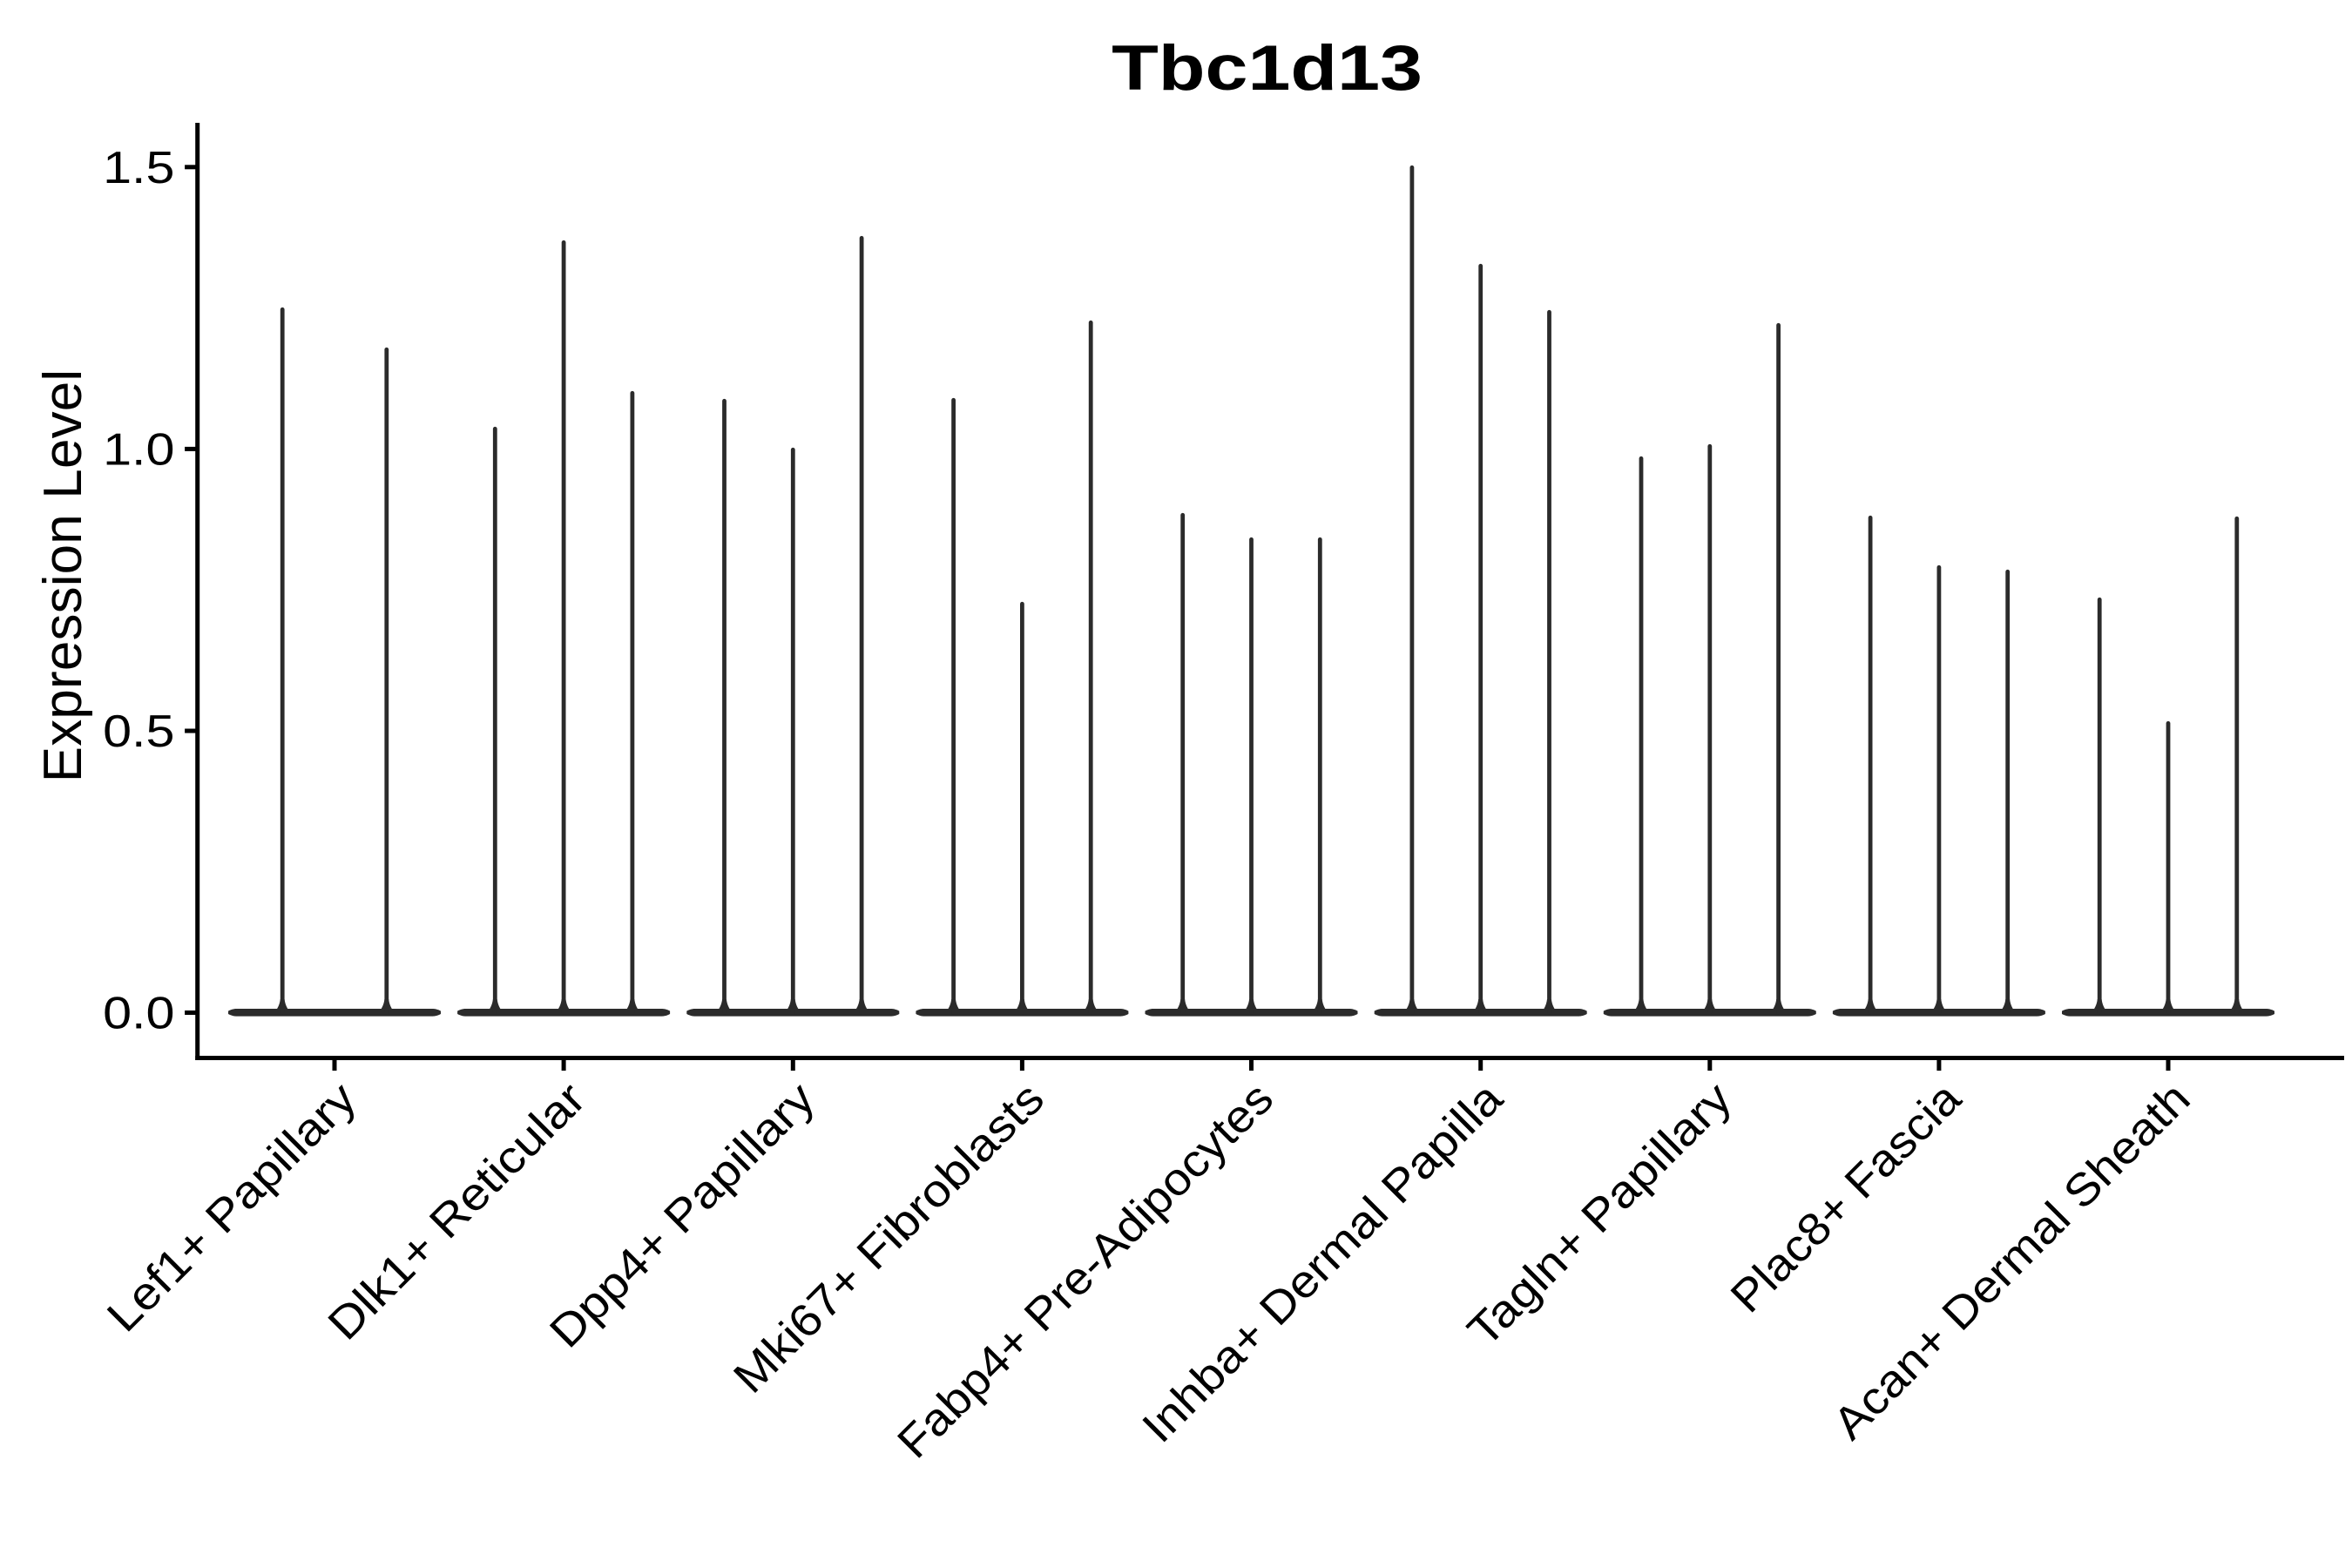 The width and height of the screenshot is (2352, 1568). I want to click on svg-text: 0.0, so click(138, 1013).